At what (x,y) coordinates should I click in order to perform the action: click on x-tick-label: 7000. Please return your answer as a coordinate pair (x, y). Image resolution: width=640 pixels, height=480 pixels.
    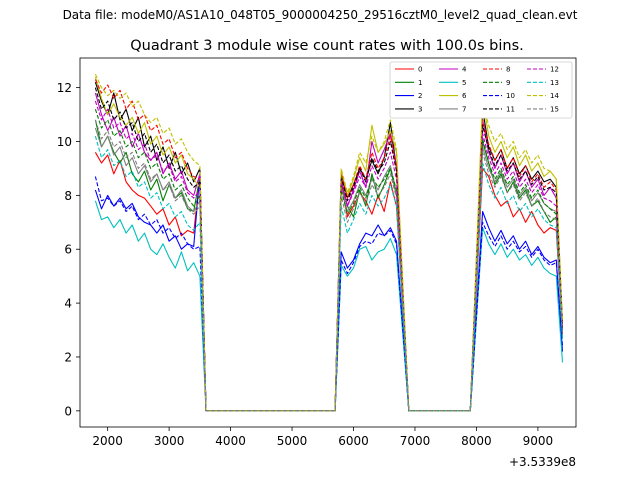
    Looking at the image, I should click on (415, 441).